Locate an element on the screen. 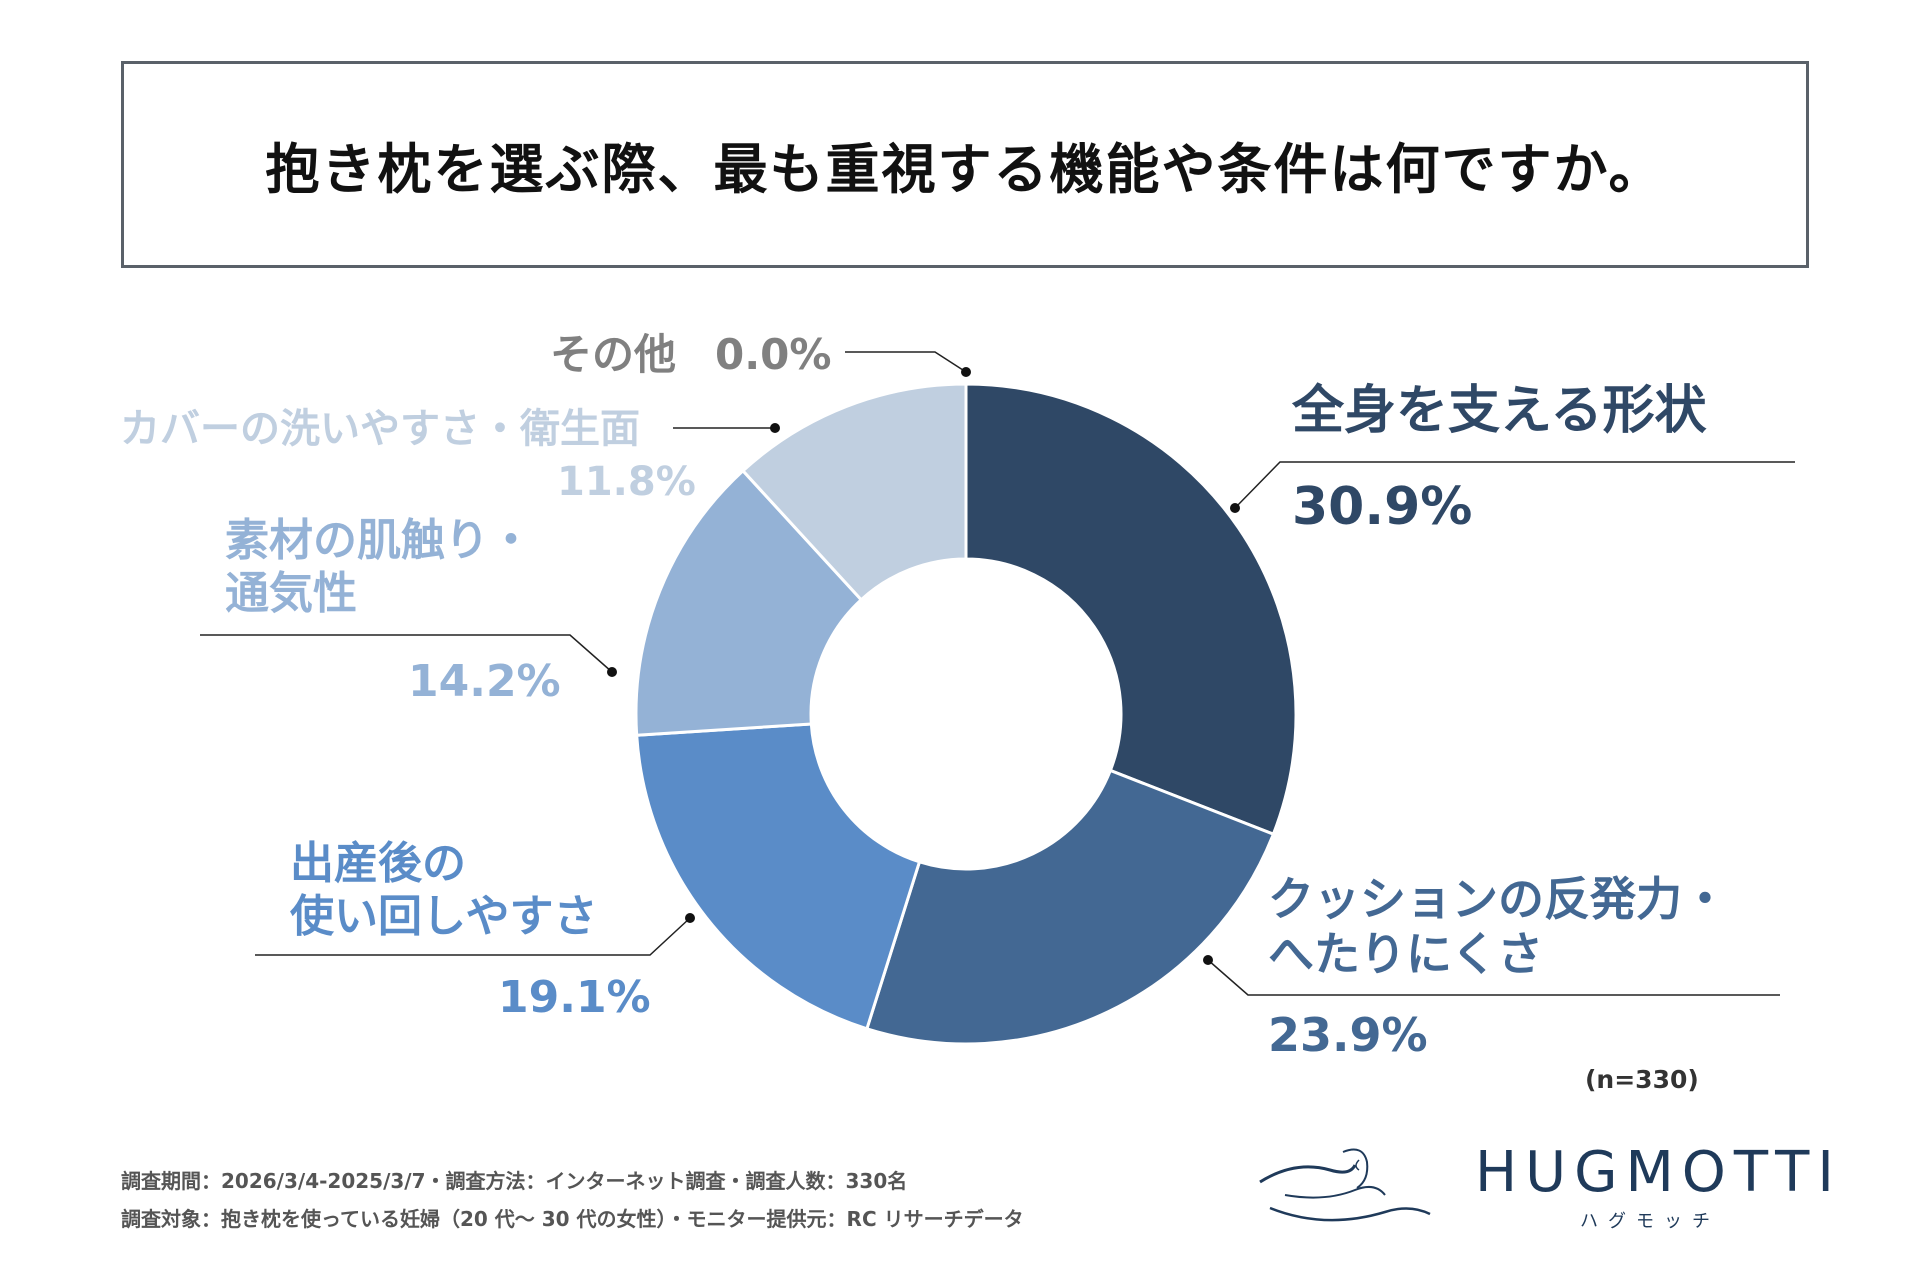  slice-value-2: 23.9% is located at coordinates (1348, 1035).